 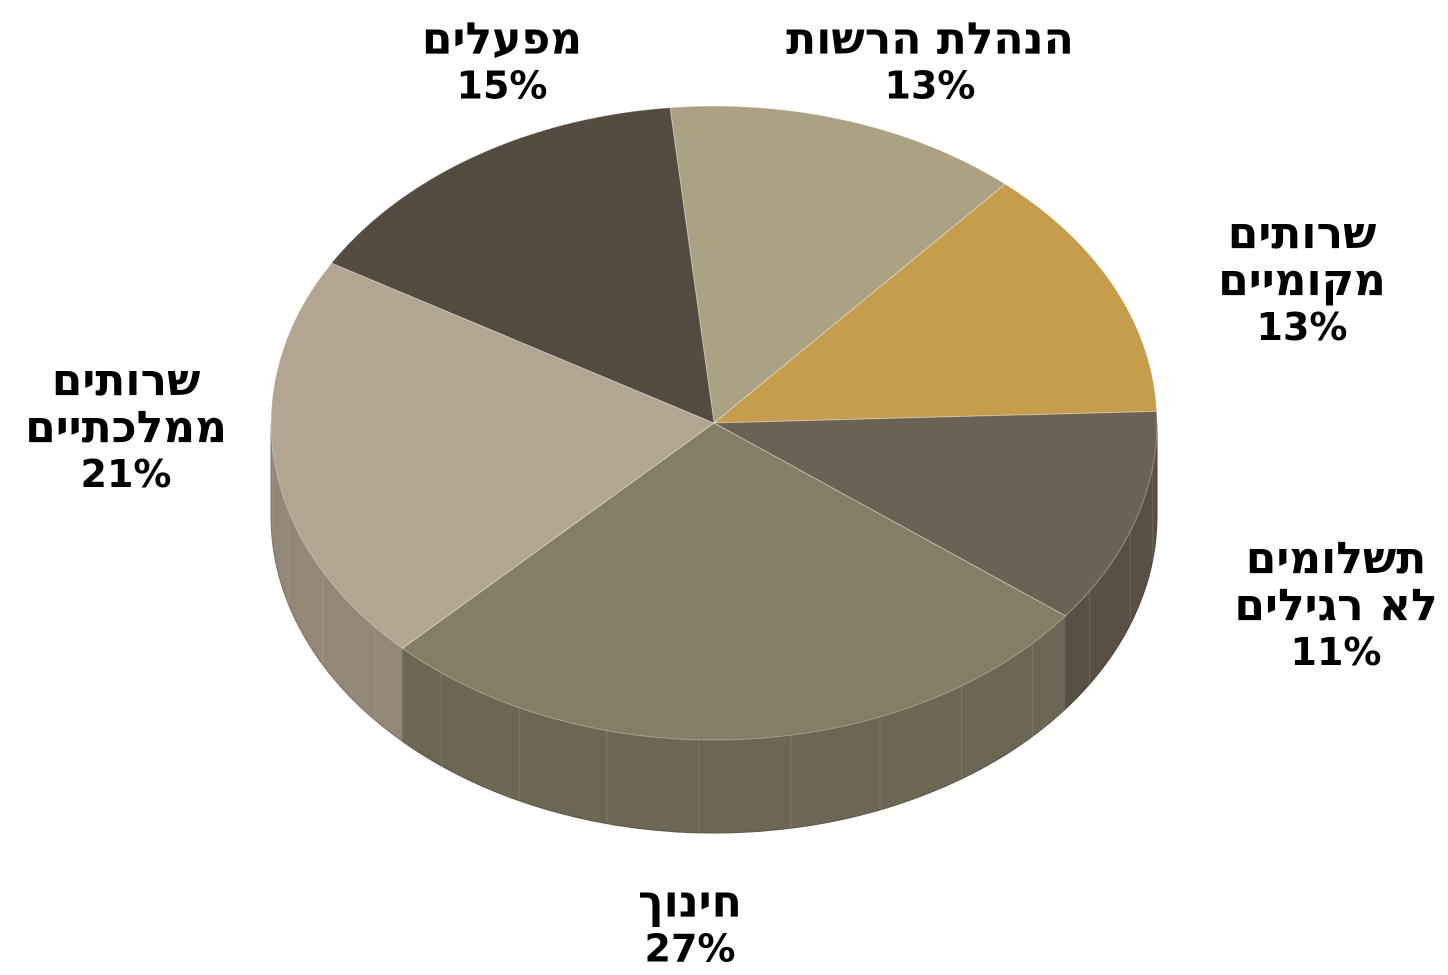 I want to click on slice-label-text: לא רגילים, so click(x=1336, y=605).